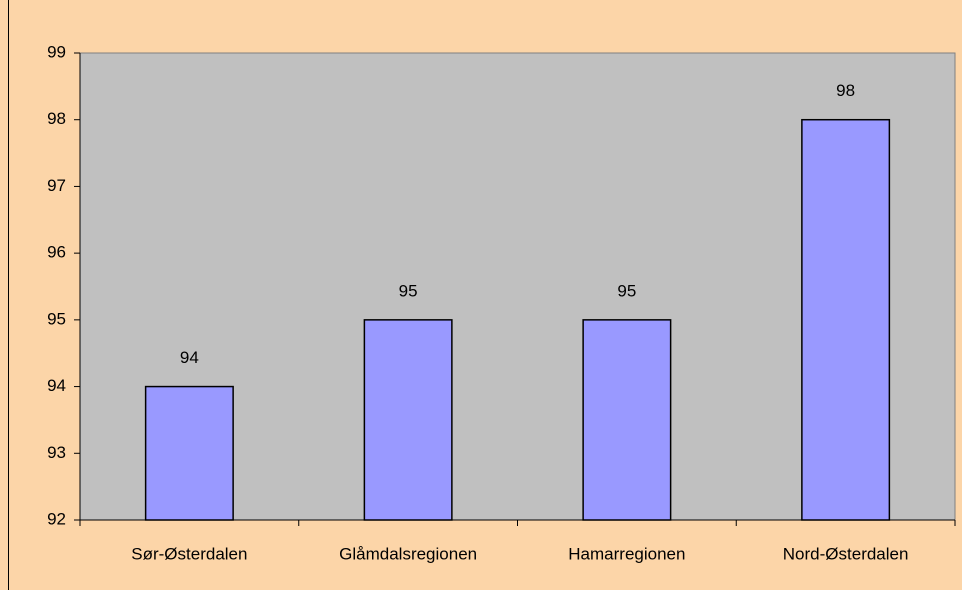  Describe the element at coordinates (56, 51) in the screenshot. I see `y-tick-label: 99` at that location.